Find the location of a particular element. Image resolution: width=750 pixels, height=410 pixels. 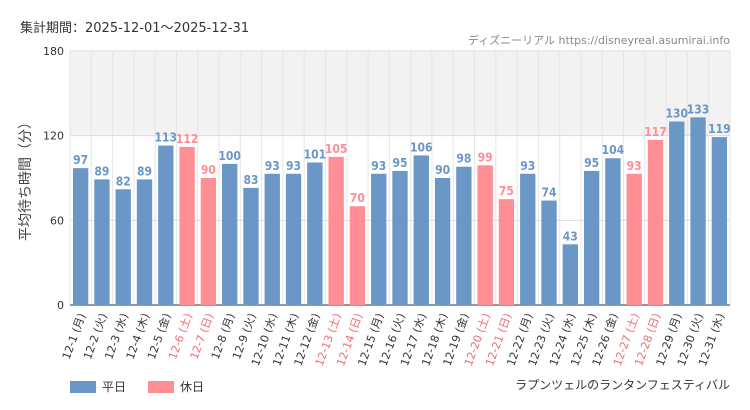

bar-value-label: 70 is located at coordinates (357, 198).